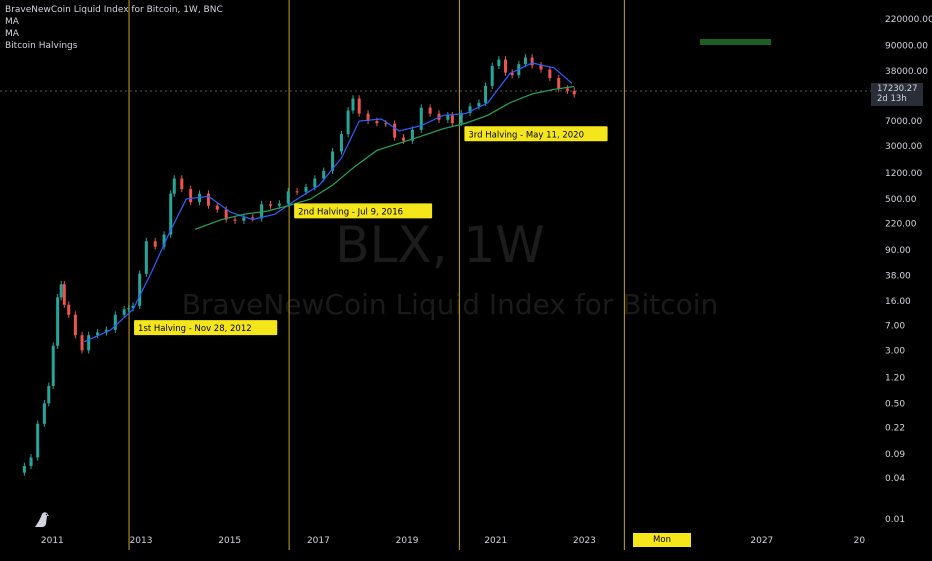 Image resolution: width=932 pixels, height=561 pixels. I want to click on bar-countdown: 2d 13h, so click(892, 99).